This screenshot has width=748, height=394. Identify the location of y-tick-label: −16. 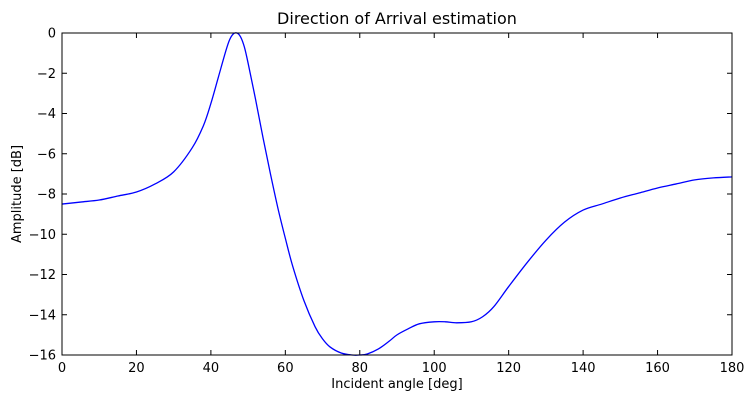
(42, 356).